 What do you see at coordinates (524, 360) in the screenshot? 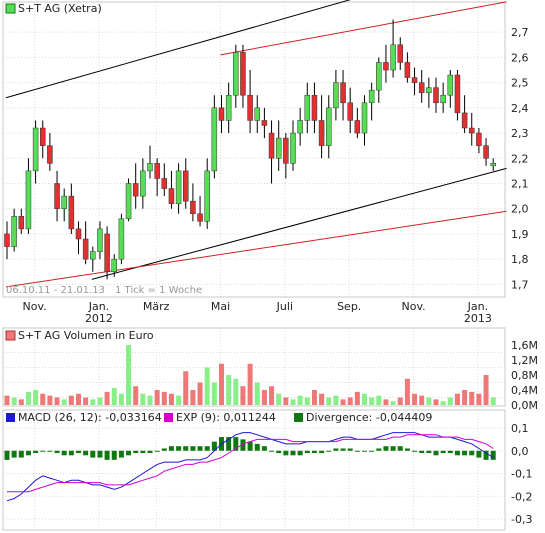
I see `volume-y-tick-label: 1,2M` at bounding box center [524, 360].